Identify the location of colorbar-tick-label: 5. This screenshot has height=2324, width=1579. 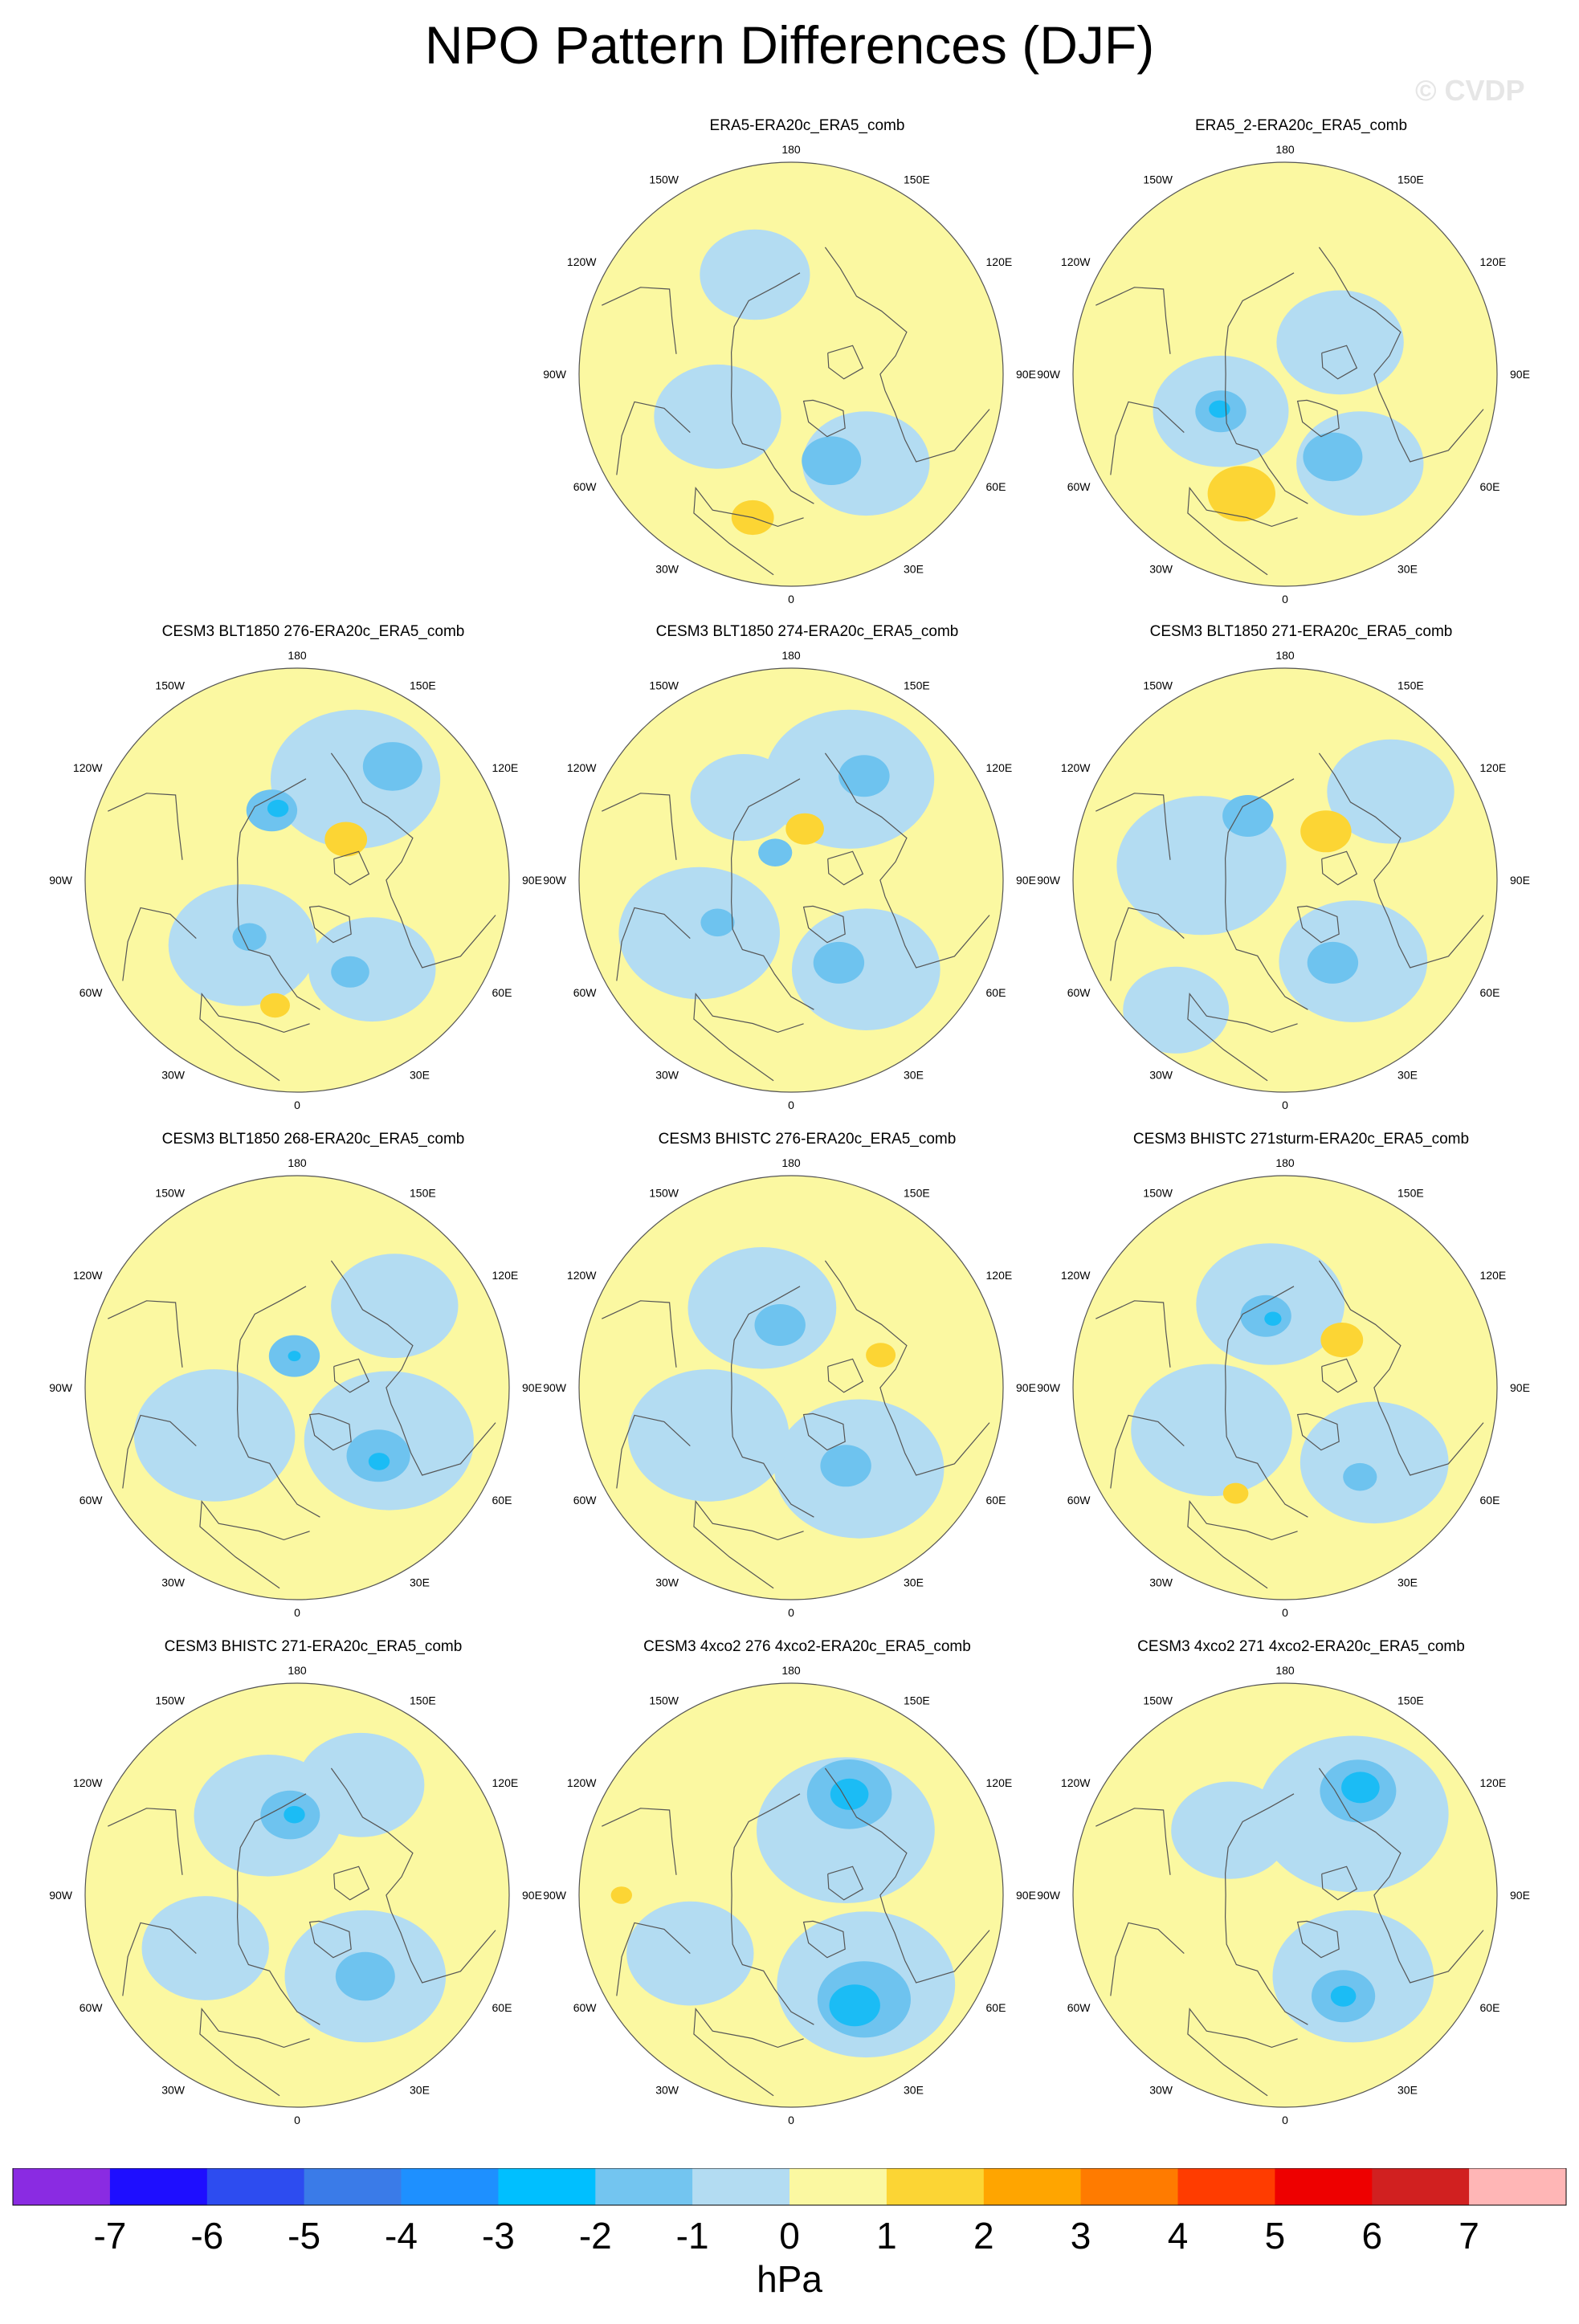
(1275, 2236).